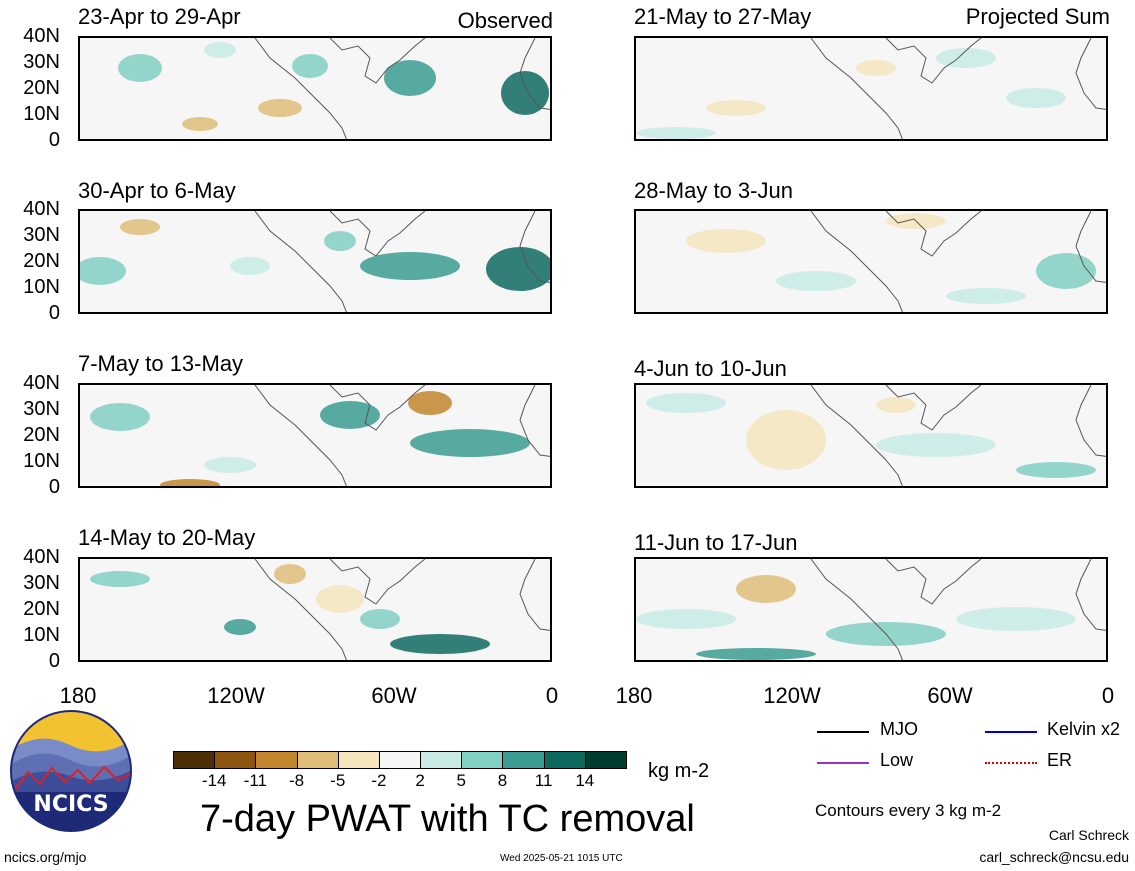 Image resolution: width=1135 pixels, height=871 pixels. I want to click on x-tick-left-60w: 60W, so click(394, 695).